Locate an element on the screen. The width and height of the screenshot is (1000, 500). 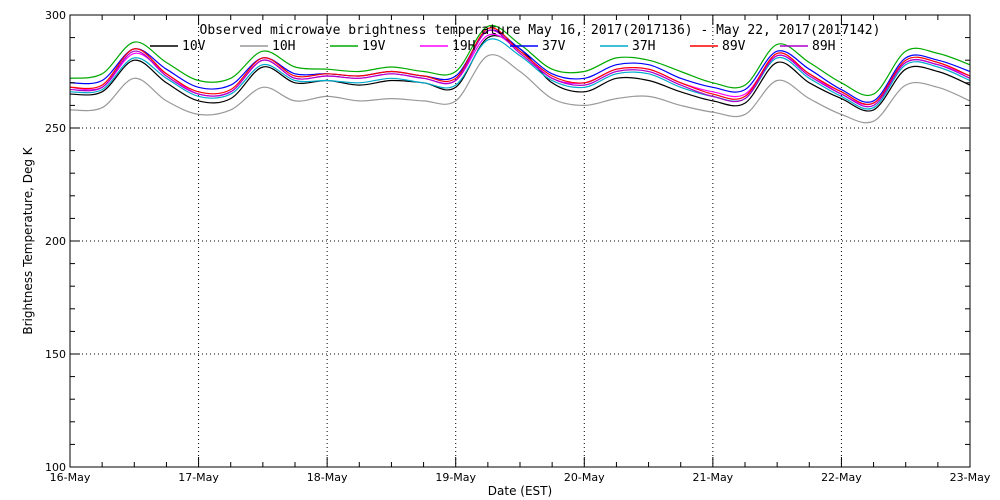
y-tick-label: 100 is located at coordinates (55, 467).